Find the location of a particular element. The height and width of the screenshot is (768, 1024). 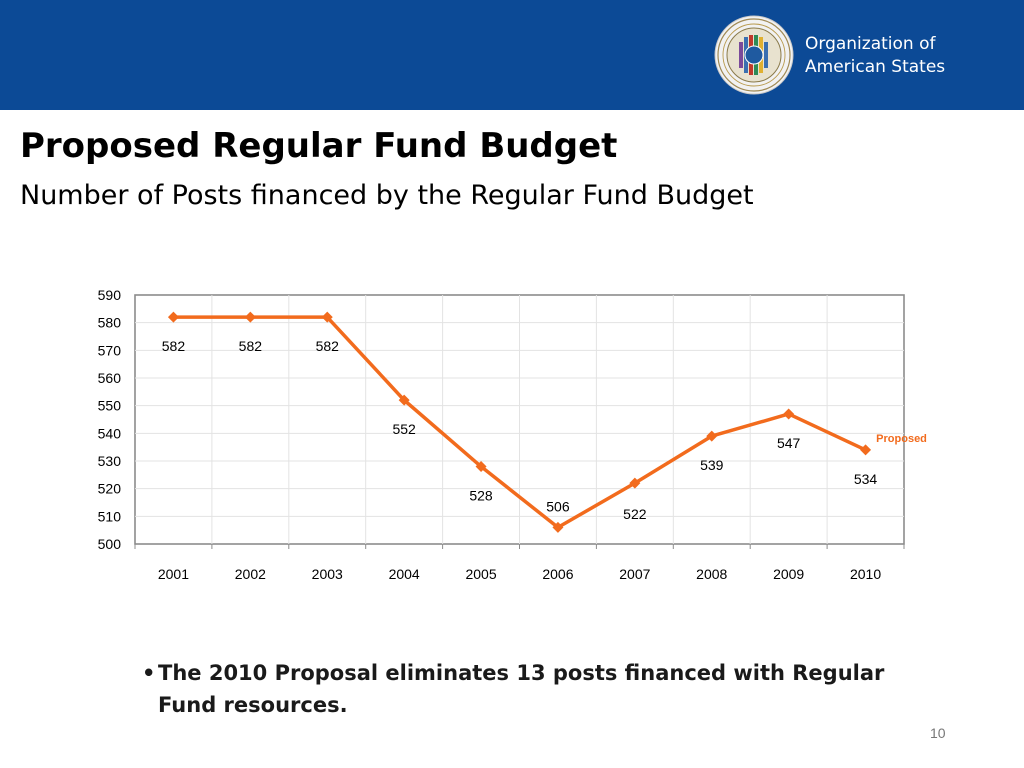

data-label: 528 is located at coordinates (481, 496).